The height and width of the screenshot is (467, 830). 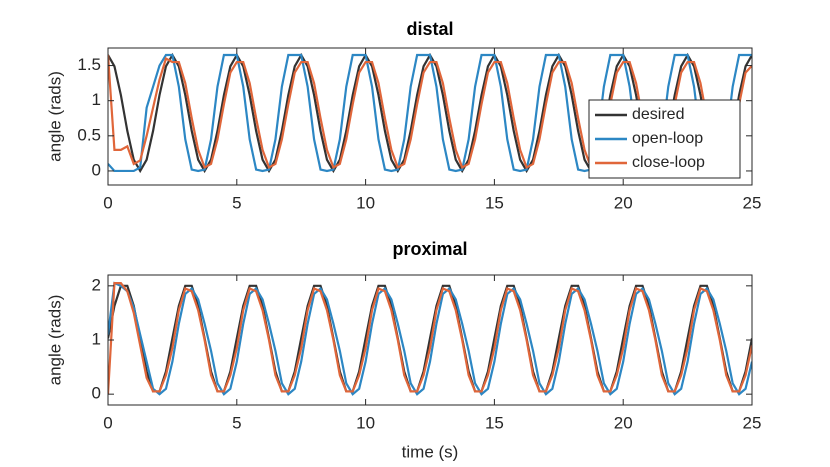 I want to click on y-tick-label: 2, so click(x=96, y=284).